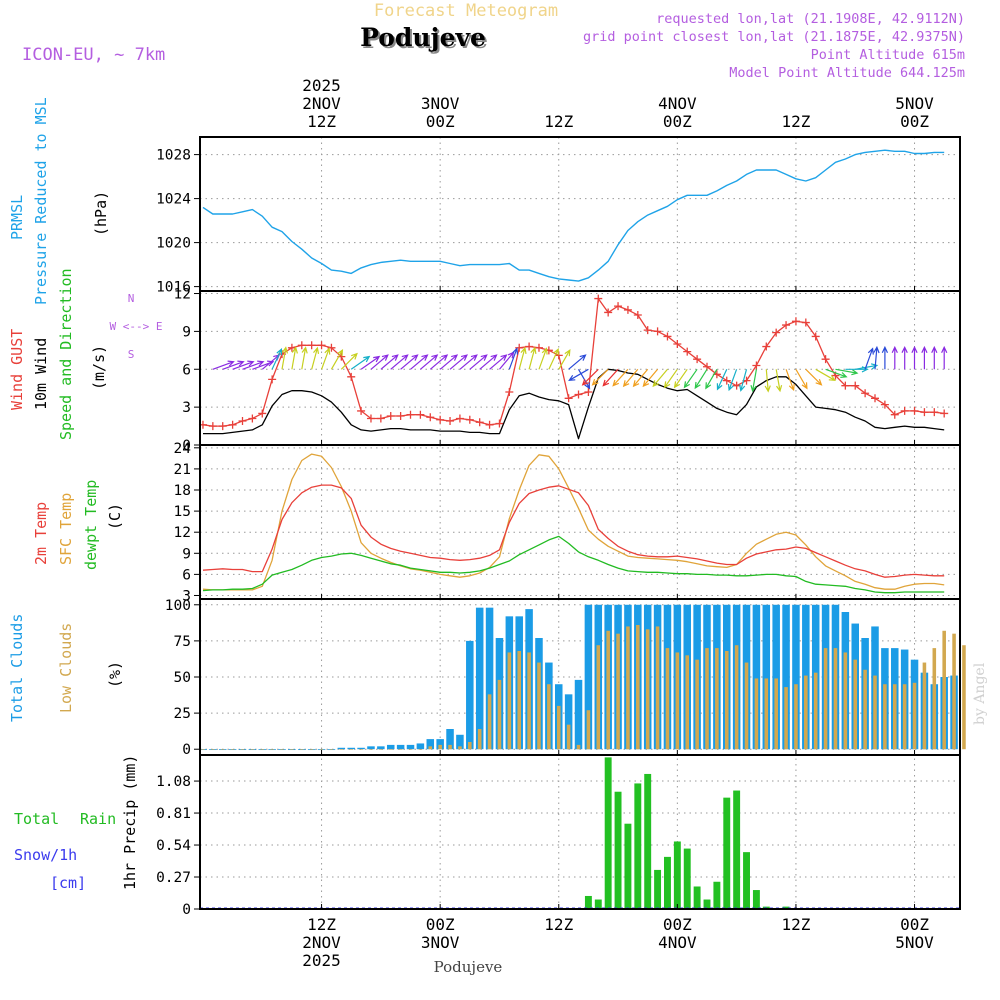  What do you see at coordinates (186, 408) in the screenshot?
I see `y-tick-label: 3` at bounding box center [186, 408].